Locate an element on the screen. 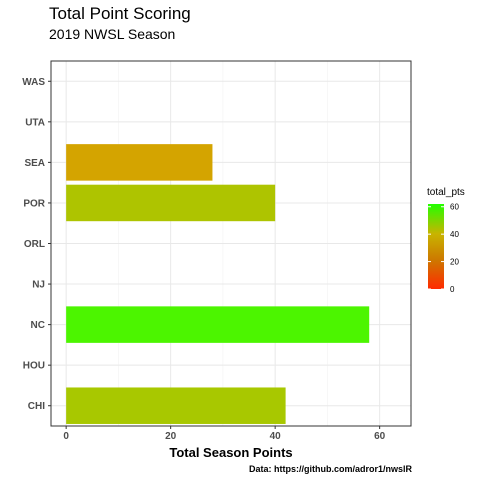 Image resolution: width=480 pixels, height=480 pixels. x-tick-label: 60 is located at coordinates (380, 436).